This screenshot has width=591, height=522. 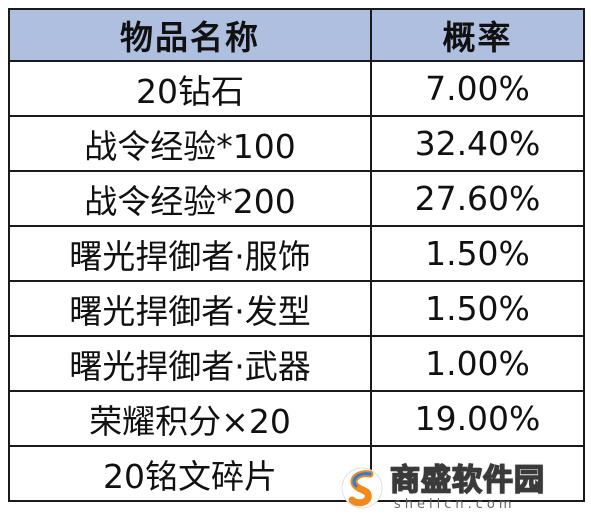 I want to click on table-row: 曙光捍御者·武器 1.00%, so click(x=296, y=363).